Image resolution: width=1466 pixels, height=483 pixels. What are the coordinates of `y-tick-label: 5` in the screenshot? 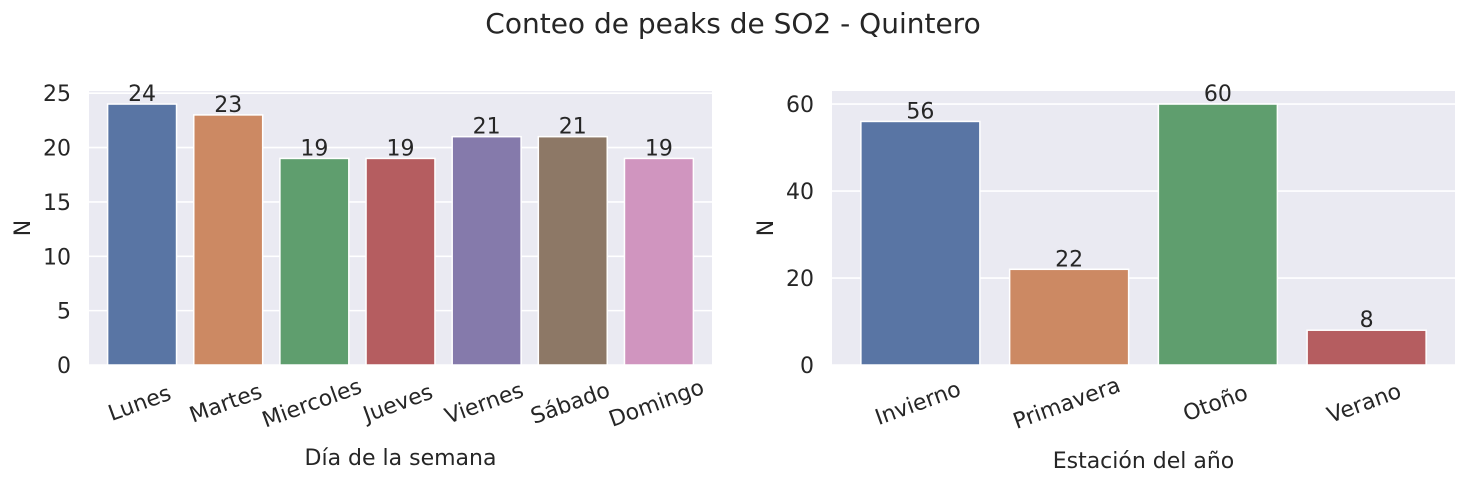 It's located at (64, 312).